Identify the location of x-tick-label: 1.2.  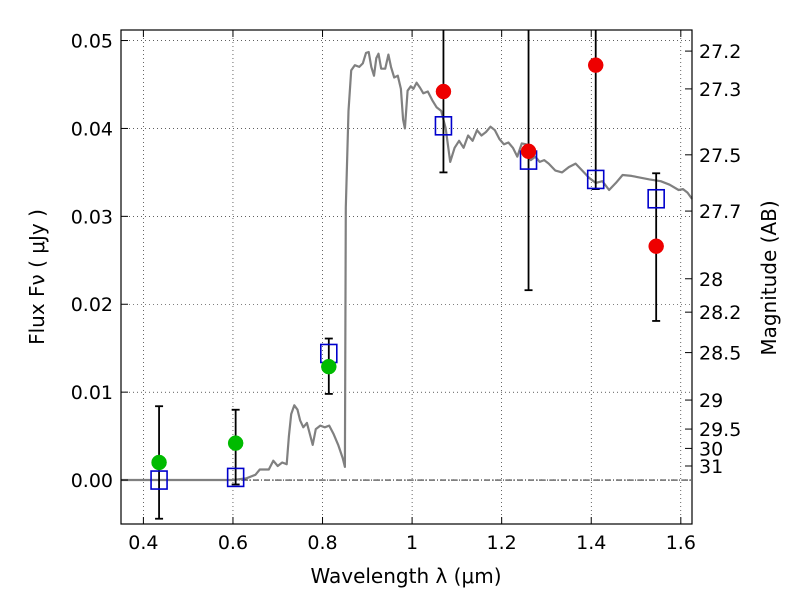
(502, 543).